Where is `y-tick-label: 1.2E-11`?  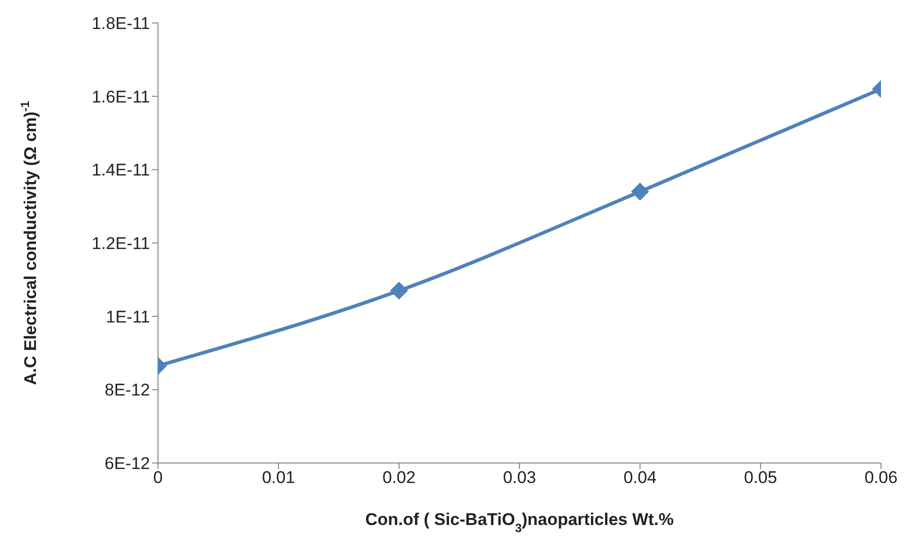
y-tick-label: 1.2E-11 is located at coordinates (121, 244).